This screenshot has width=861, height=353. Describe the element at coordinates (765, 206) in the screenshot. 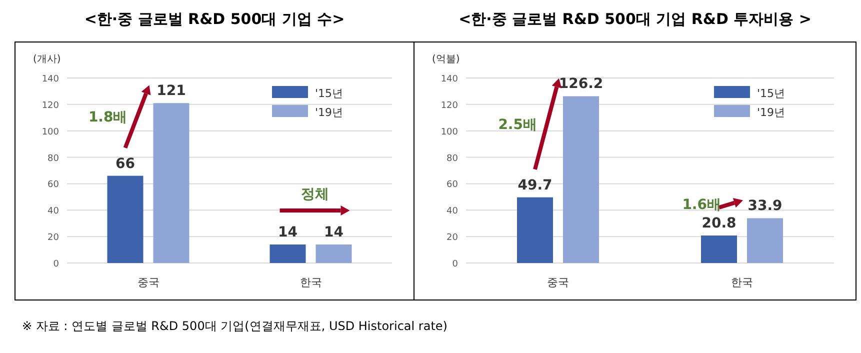

I see `data-label: 33.9` at that location.